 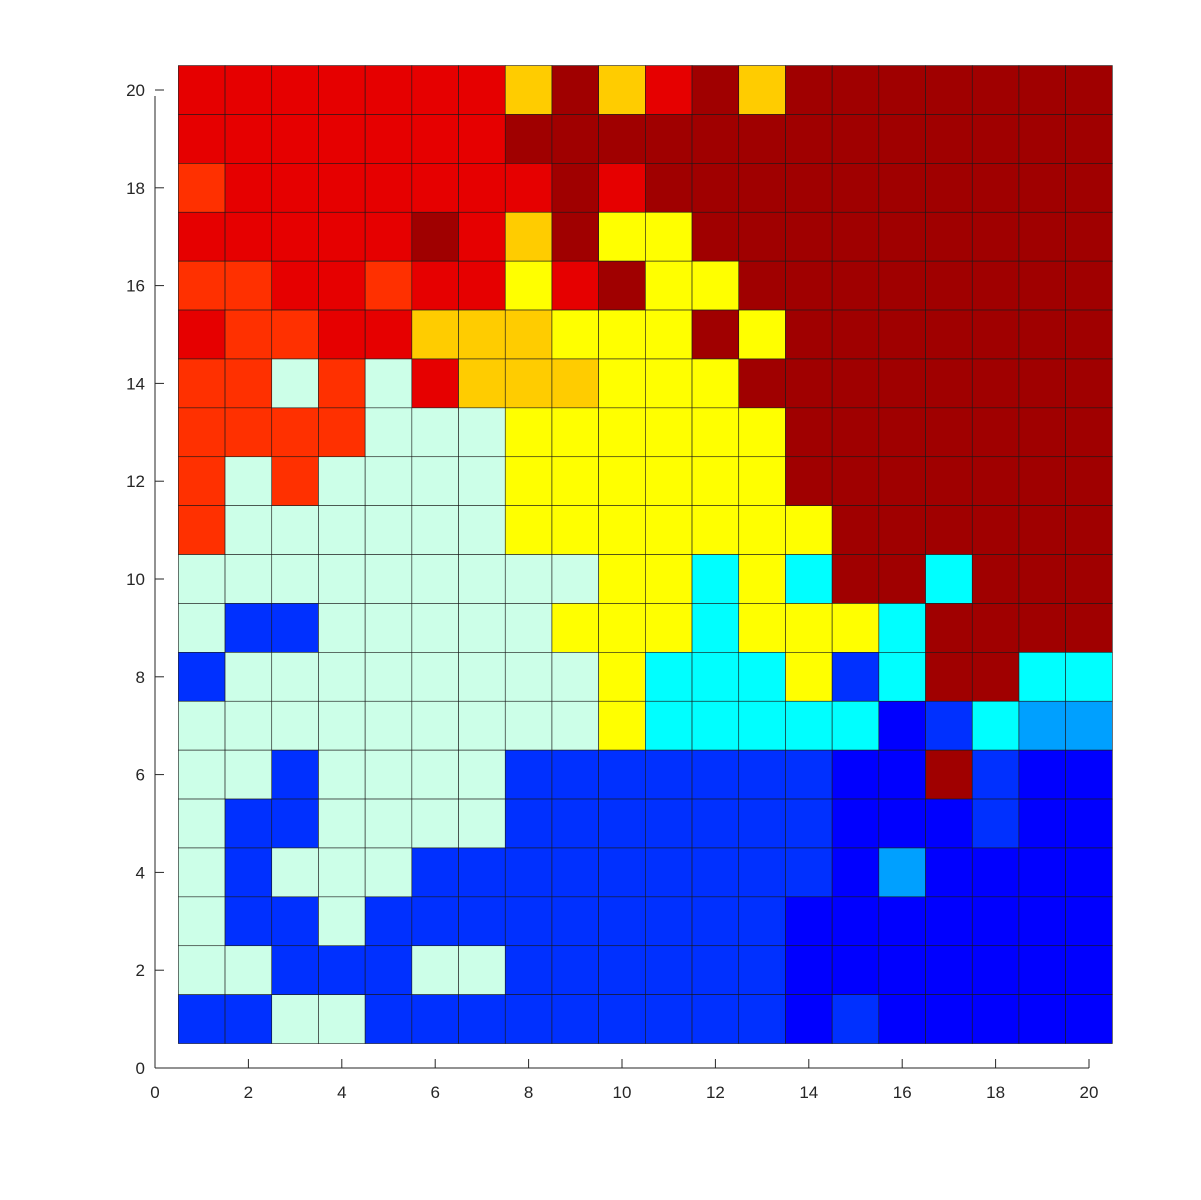 I want to click on y-tick-label: 12, so click(x=135, y=481).